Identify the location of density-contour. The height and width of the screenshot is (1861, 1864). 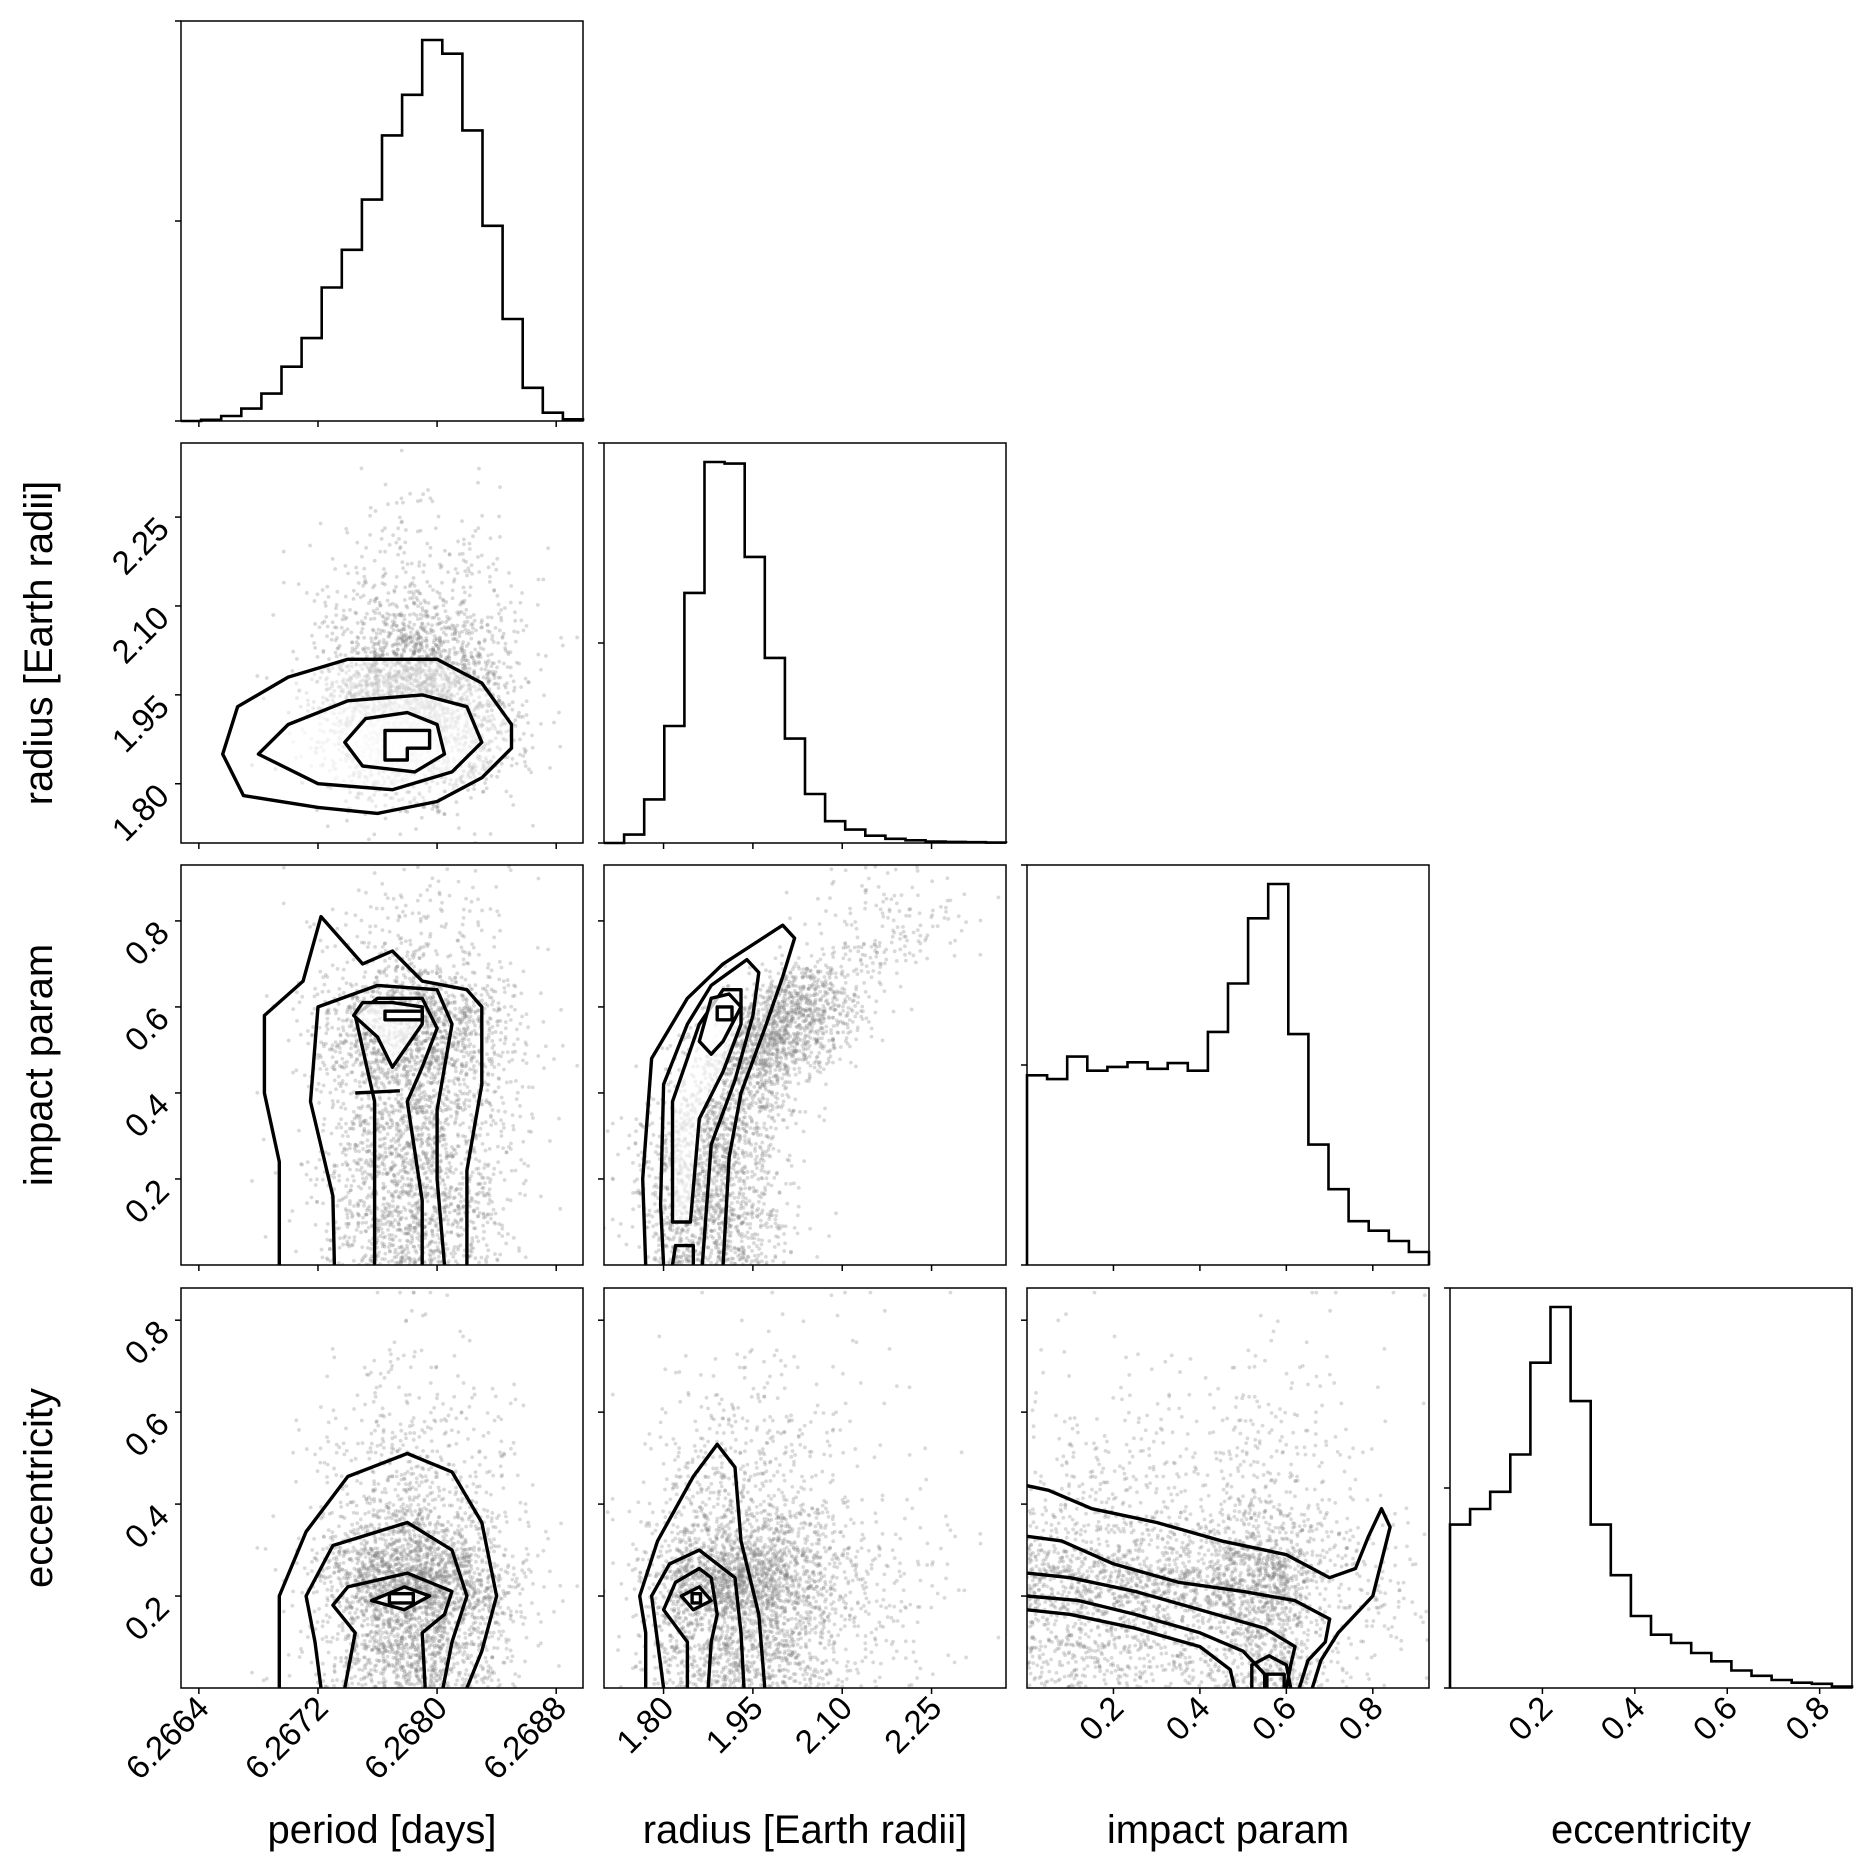
(407, 745).